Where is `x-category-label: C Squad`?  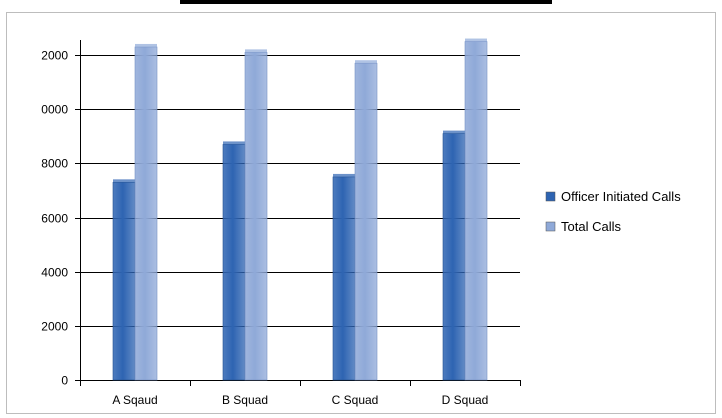 x-category-label: C Squad is located at coordinates (355, 400).